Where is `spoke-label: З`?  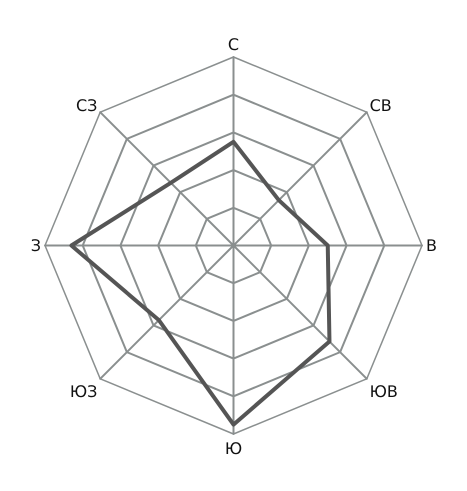
spoke-label: З is located at coordinates (36, 246).